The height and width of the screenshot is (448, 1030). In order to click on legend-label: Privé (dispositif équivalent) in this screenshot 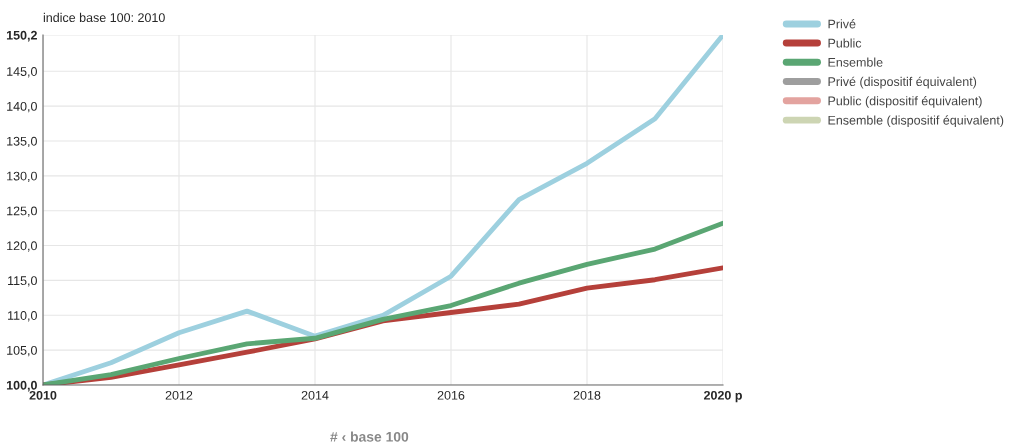, I will do `click(902, 82)`.